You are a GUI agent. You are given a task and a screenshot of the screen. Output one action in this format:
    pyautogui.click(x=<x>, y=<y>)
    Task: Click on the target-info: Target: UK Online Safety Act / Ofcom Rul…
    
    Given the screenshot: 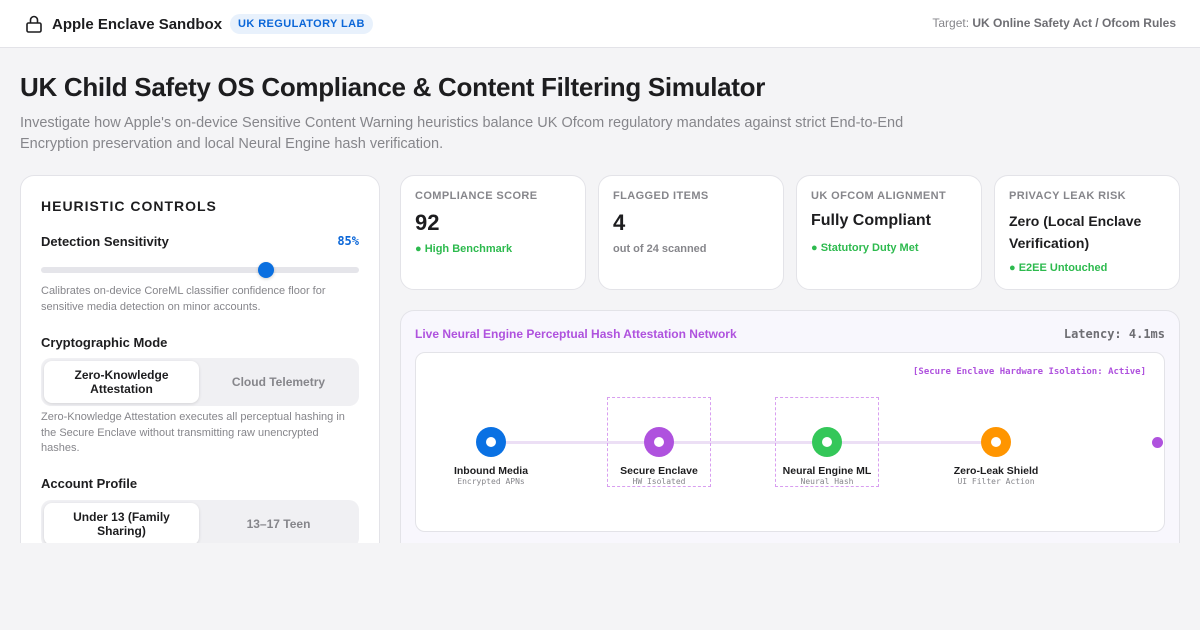 What is the action you would take?
    pyautogui.click(x=1054, y=23)
    